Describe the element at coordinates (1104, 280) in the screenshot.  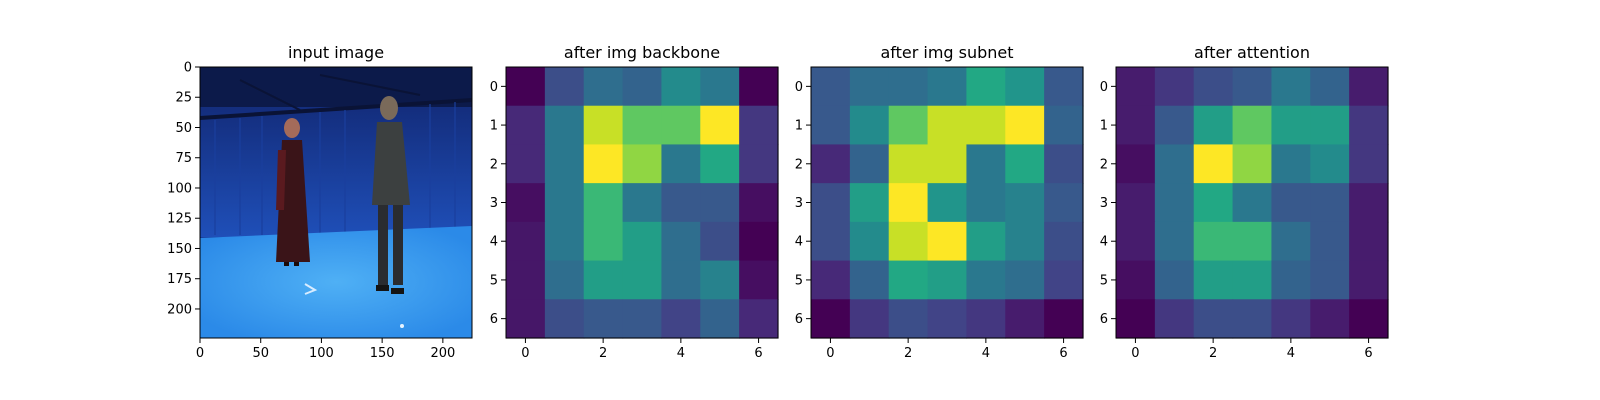
I see `heatmap-3-y-tick-5: 5` at that location.